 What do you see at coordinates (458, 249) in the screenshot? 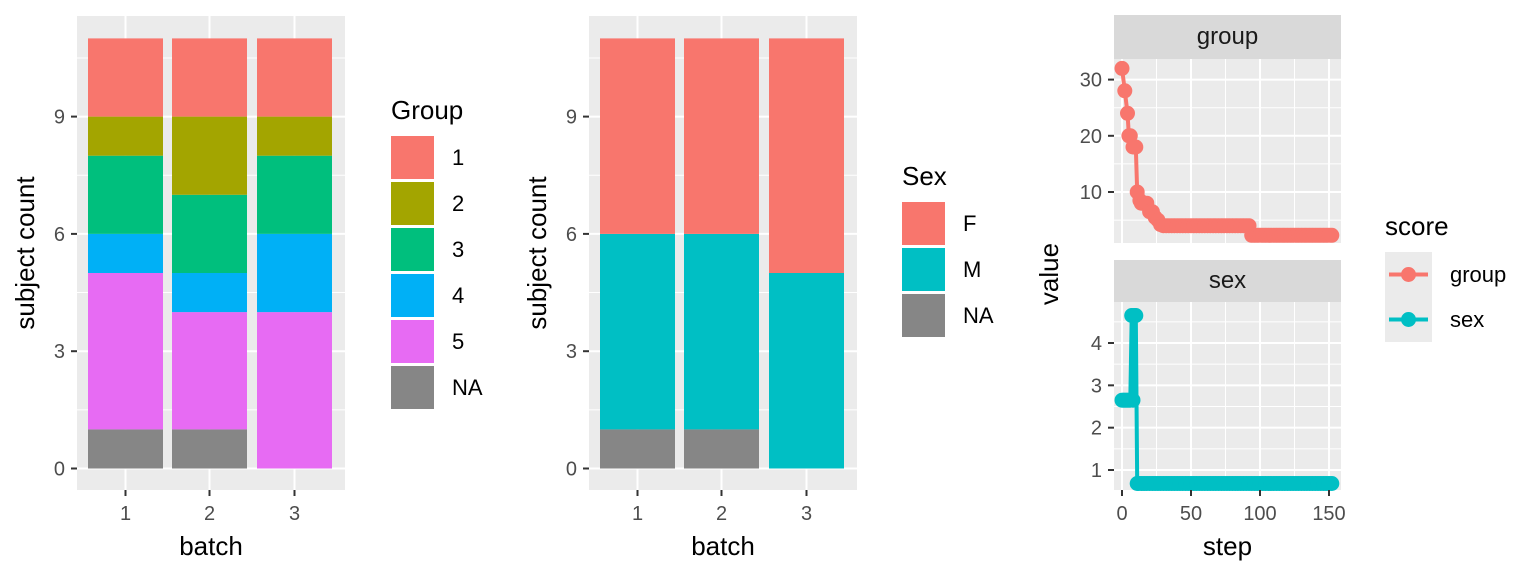
I see `legend-label: 3` at bounding box center [458, 249].